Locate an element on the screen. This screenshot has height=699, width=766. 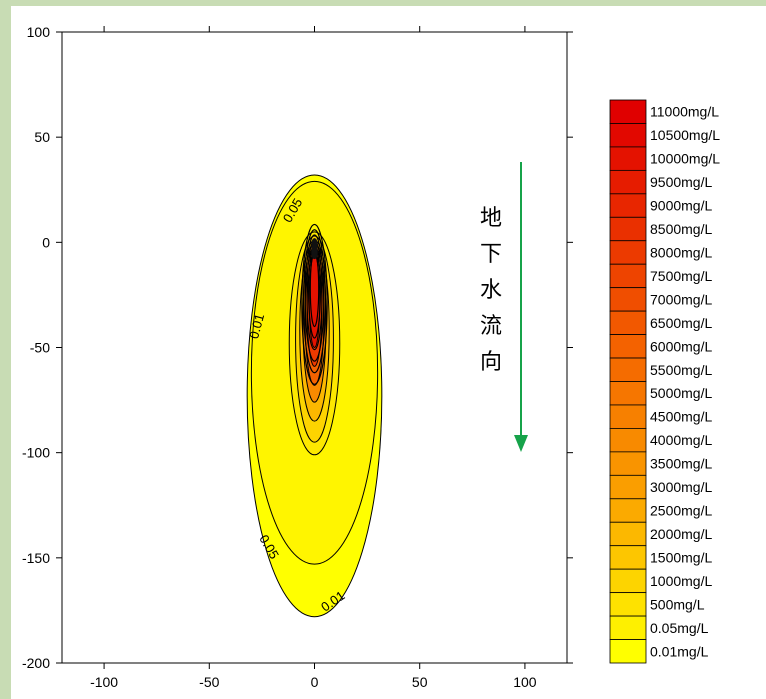
y-tick-label: -100 is located at coordinates (36, 453).